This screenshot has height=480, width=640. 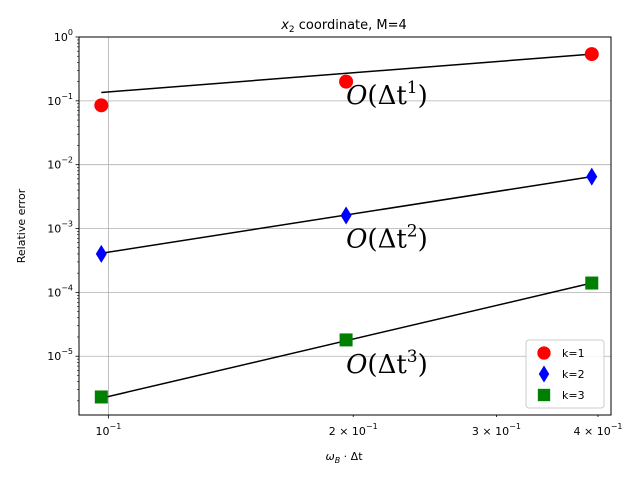 What do you see at coordinates (490, 431) in the screenshot?
I see `x-tick-base: 3 × 10` at bounding box center [490, 431].